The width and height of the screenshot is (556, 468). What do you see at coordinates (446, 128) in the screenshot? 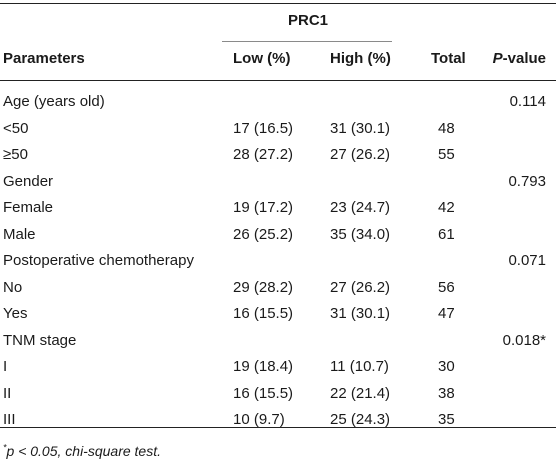
I see `row-total-value: 48` at bounding box center [446, 128].